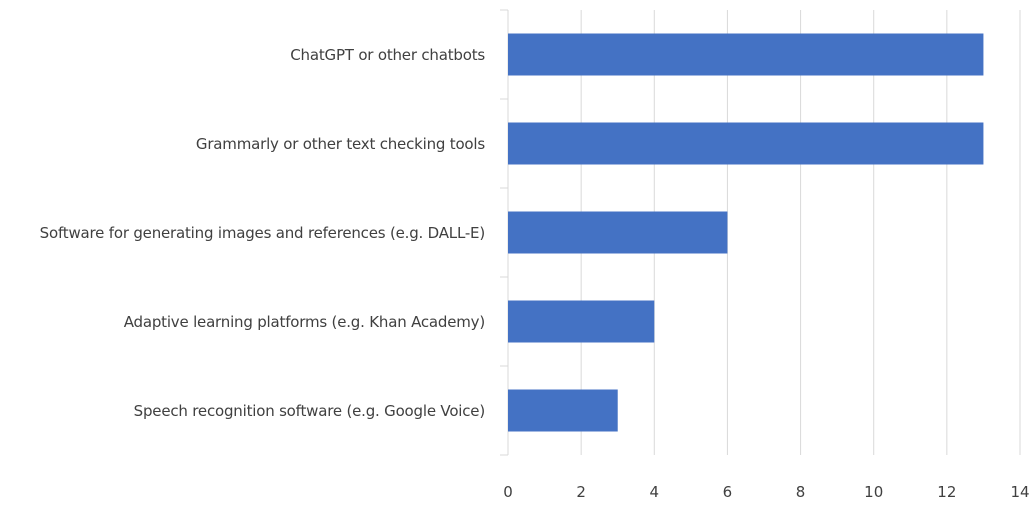 The height and width of the screenshot is (524, 1035). I want to click on x-tick-label: 10, so click(873, 492).